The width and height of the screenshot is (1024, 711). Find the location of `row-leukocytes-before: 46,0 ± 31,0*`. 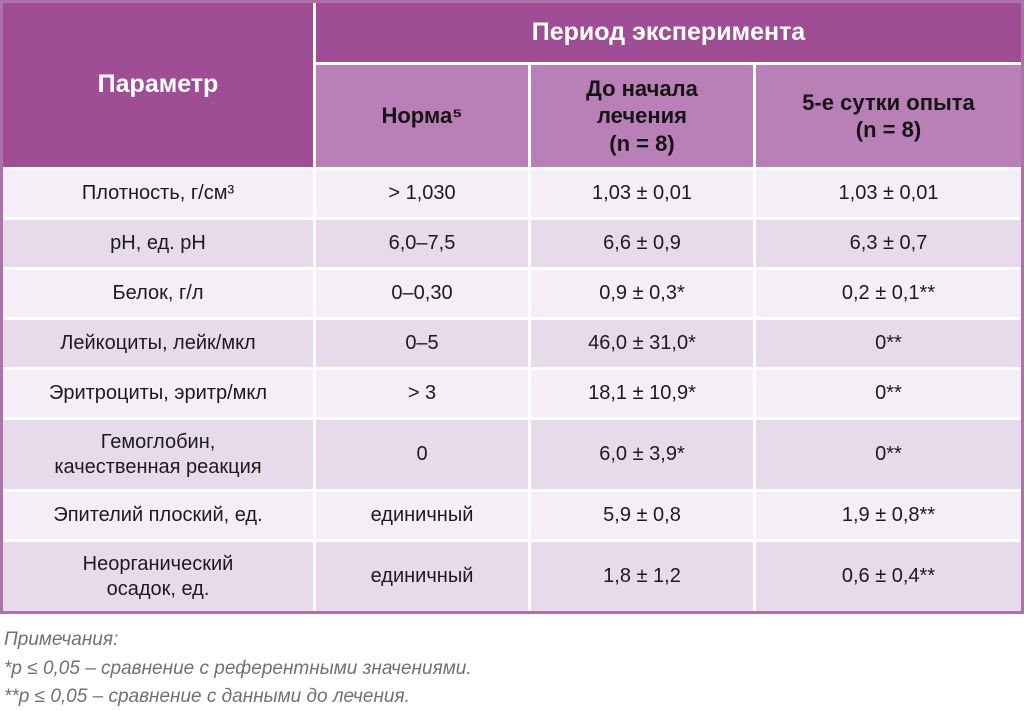

row-leukocytes-before: 46,0 ± 31,0* is located at coordinates (642, 343).